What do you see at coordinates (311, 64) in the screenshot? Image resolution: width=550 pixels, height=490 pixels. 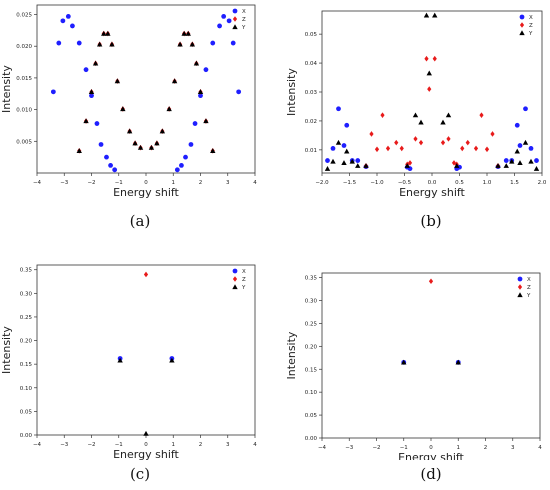 I see `y-tick-label: 0.04` at bounding box center [311, 64].